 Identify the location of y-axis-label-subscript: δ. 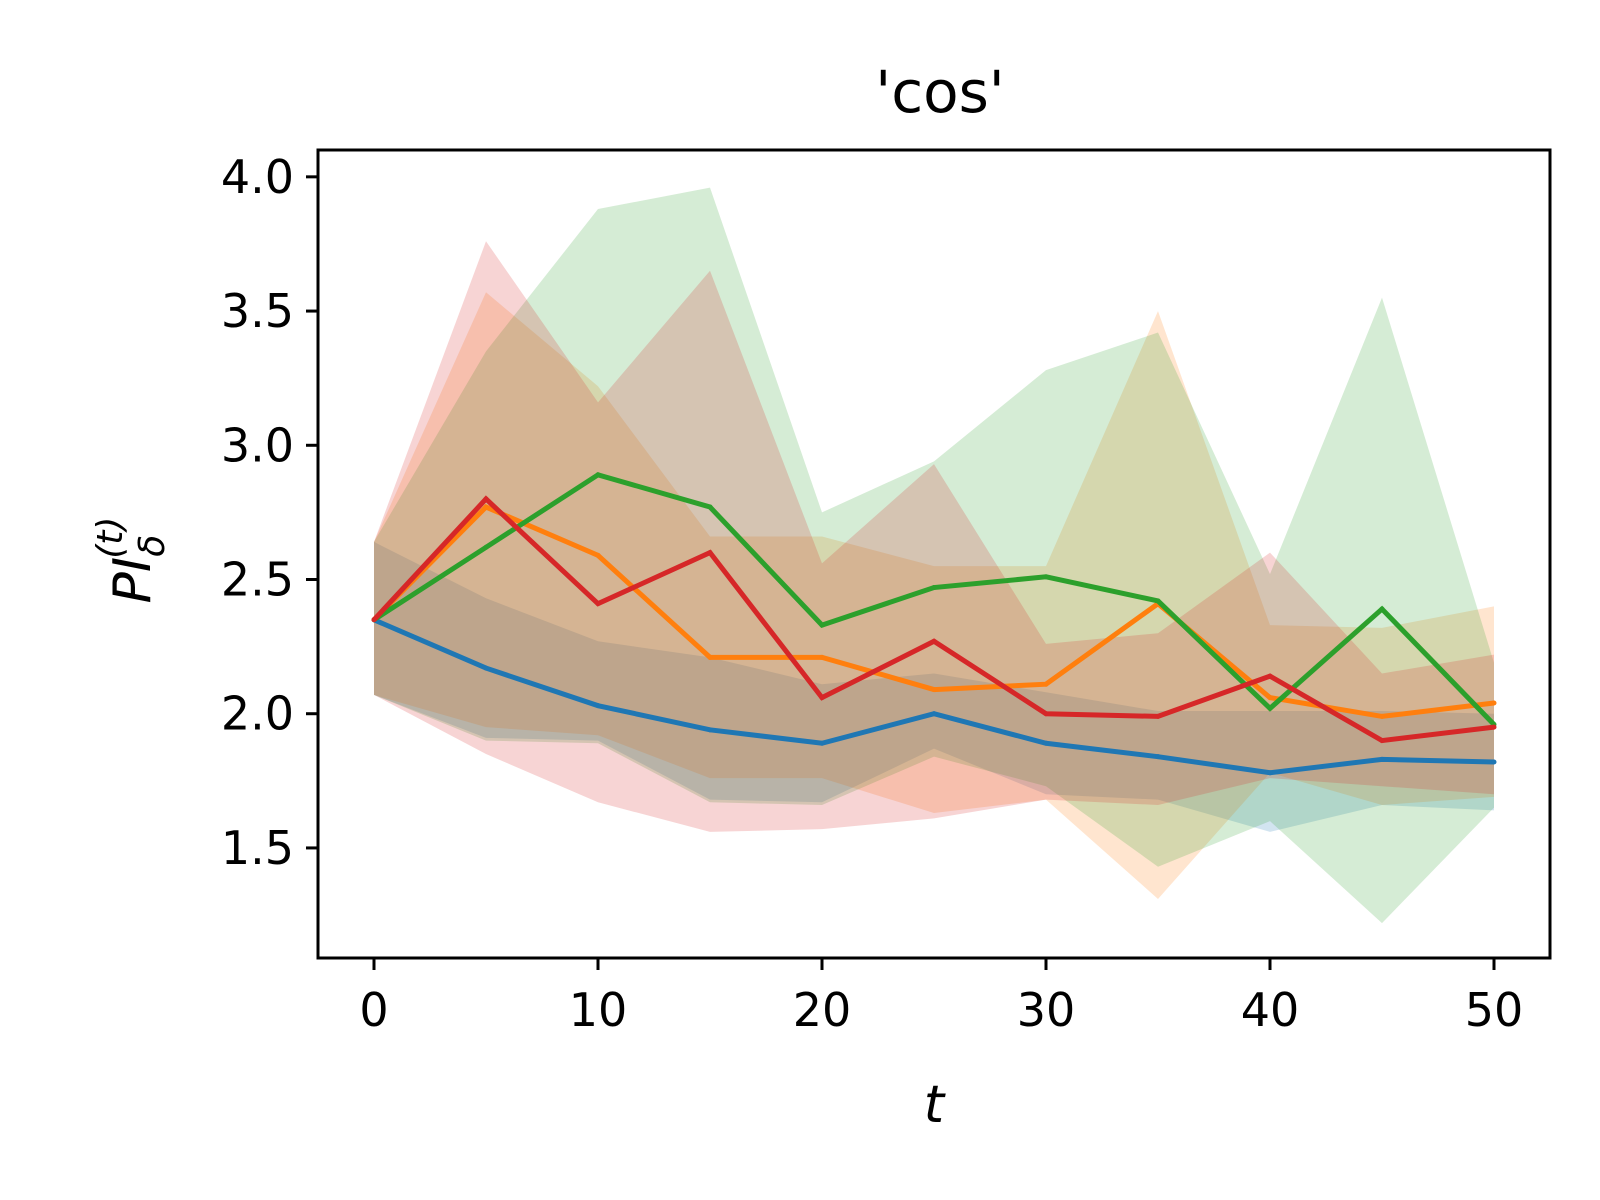
(152, 546).